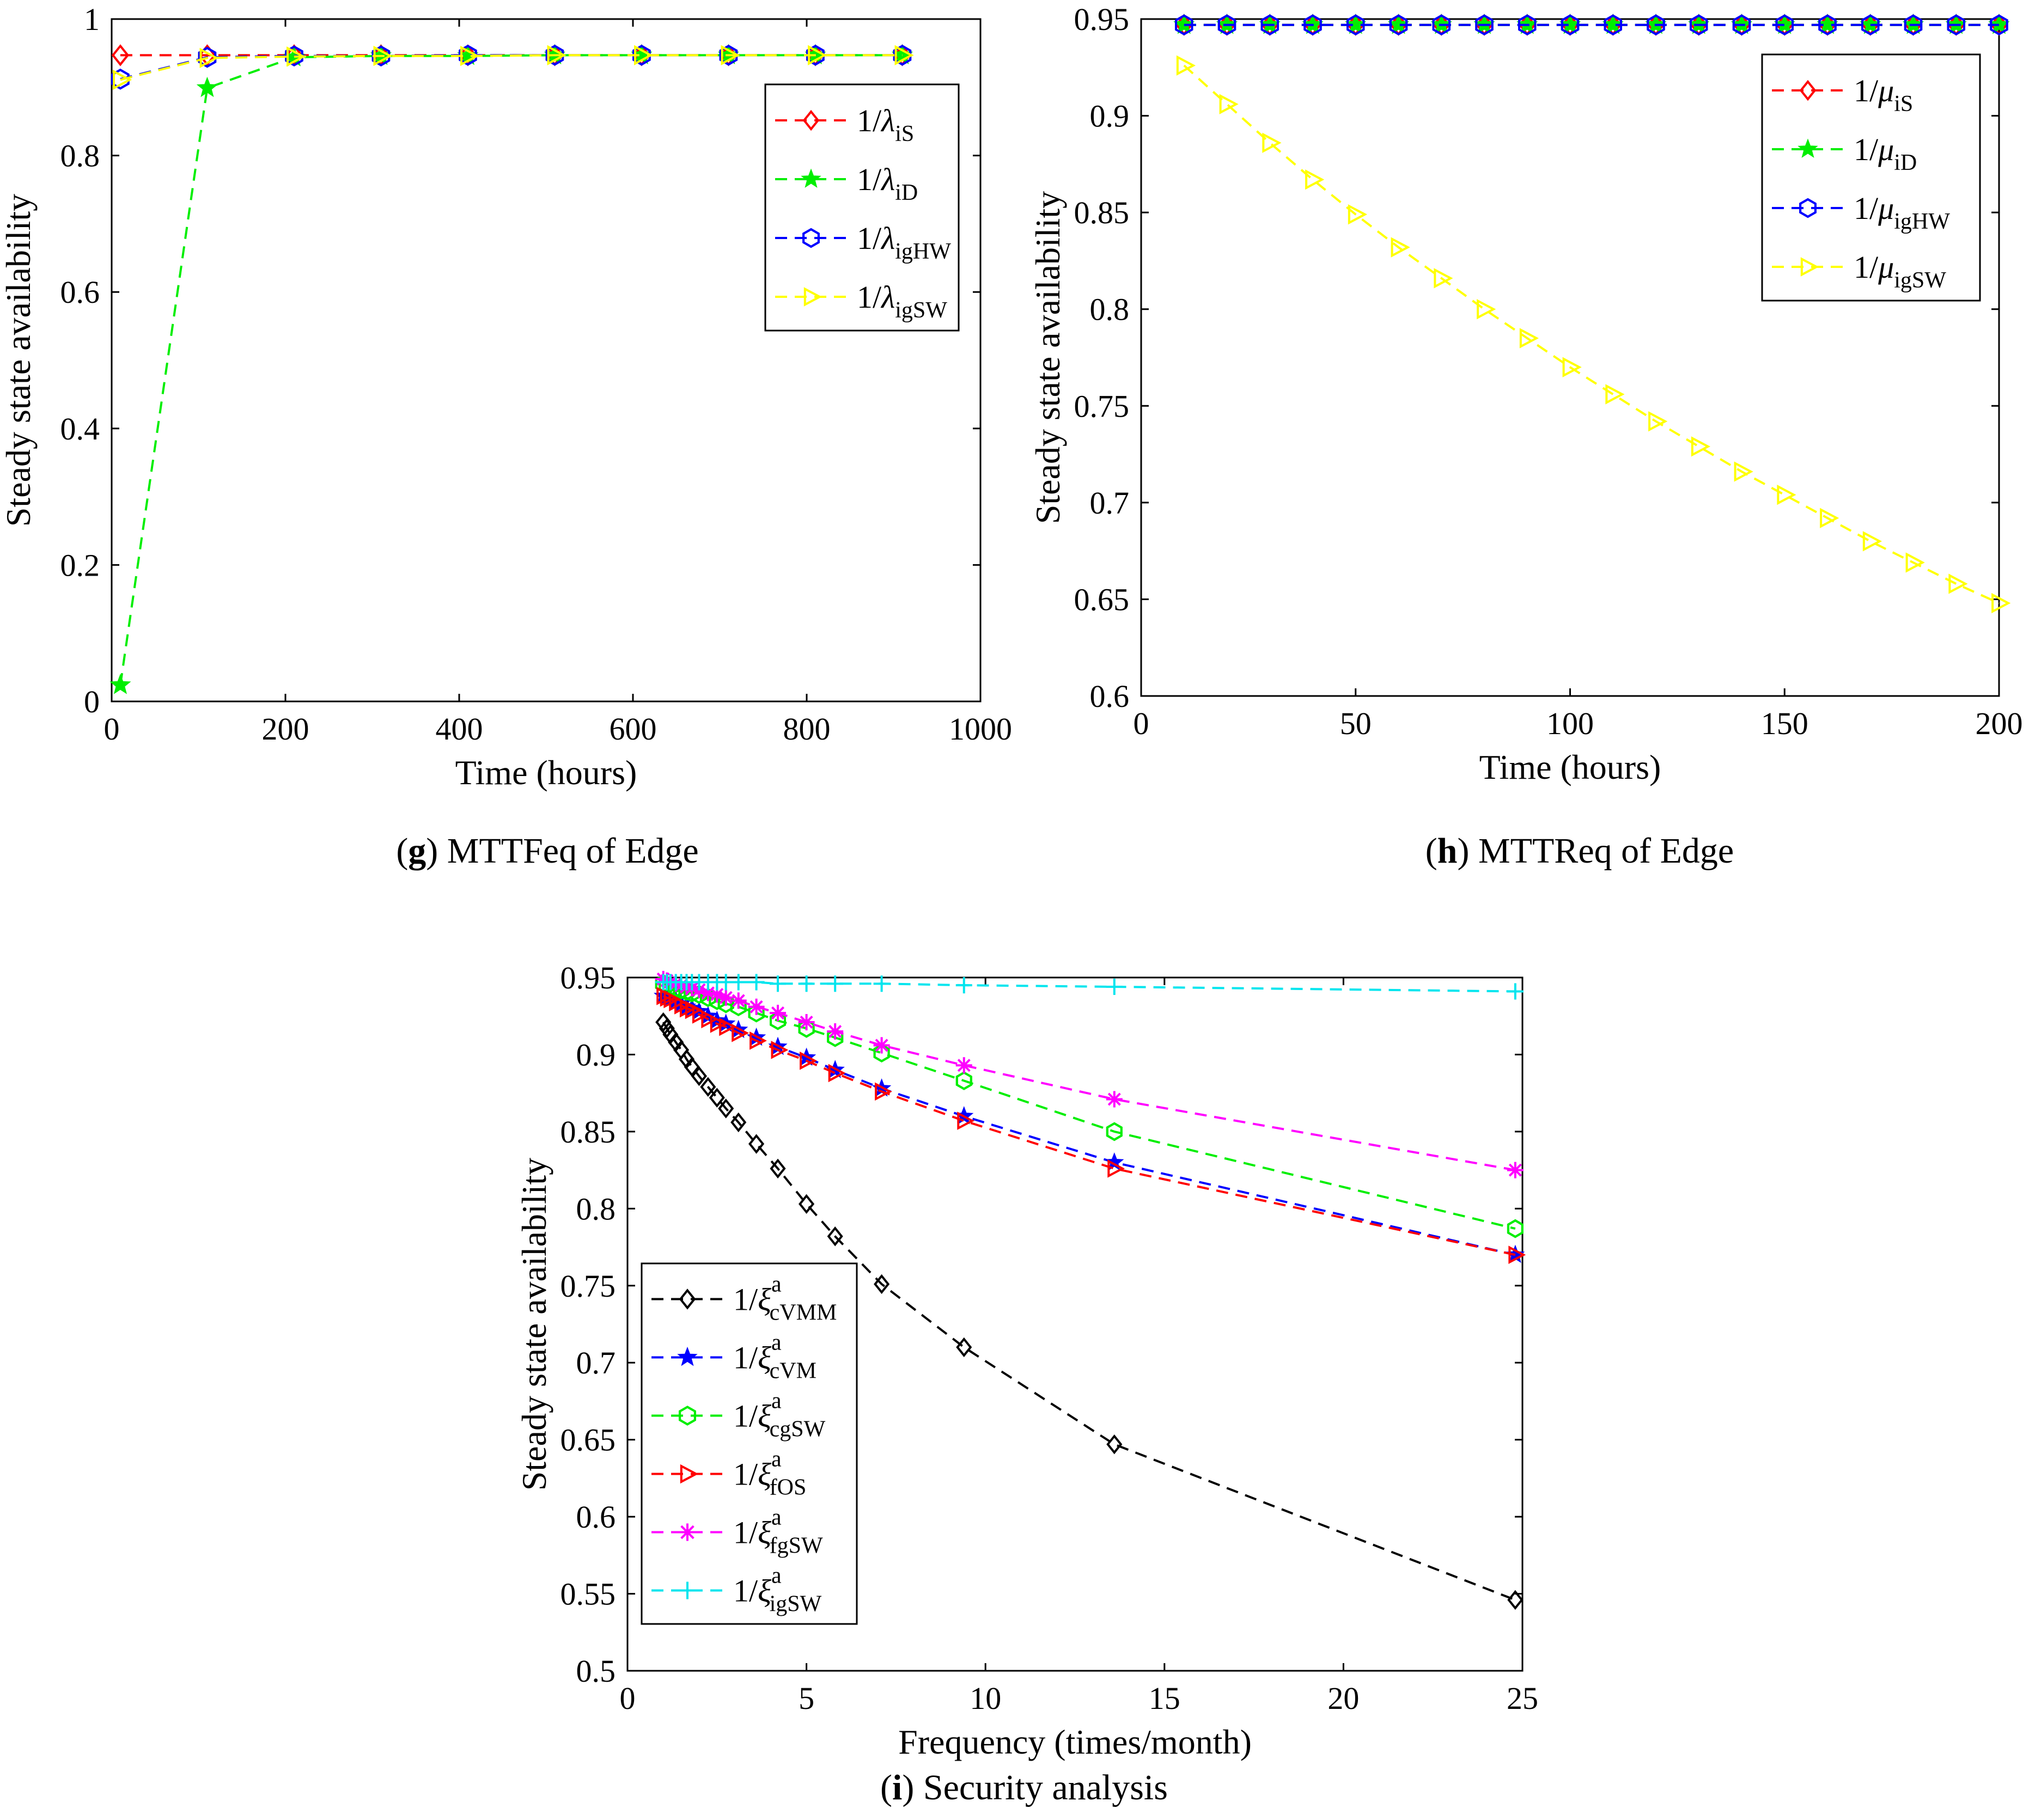  What do you see at coordinates (92, 19) in the screenshot?
I see `y-tick-label: 1` at bounding box center [92, 19].